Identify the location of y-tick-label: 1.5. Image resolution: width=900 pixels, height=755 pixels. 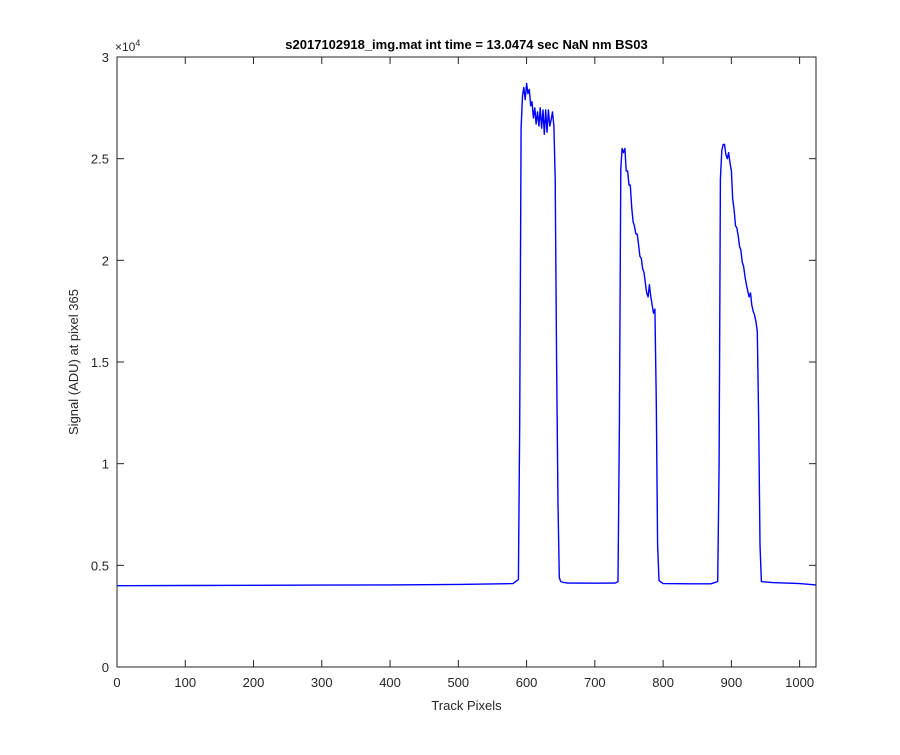
(100, 362).